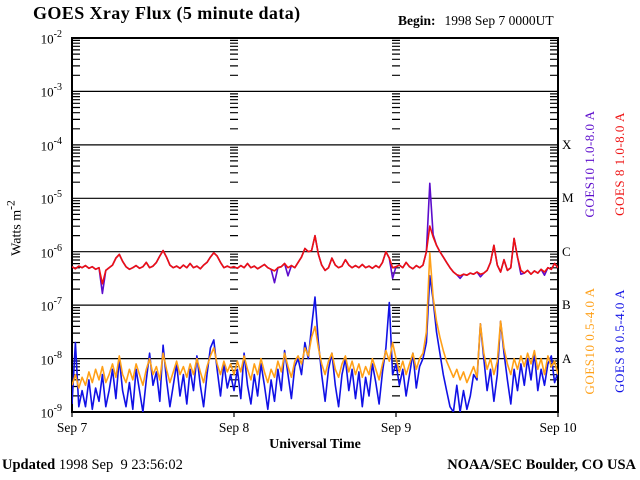 Image resolution: width=640 pixels, height=480 pixels. Describe the element at coordinates (396, 427) in the screenshot. I see `x-tick-label: Sep 9` at that location.